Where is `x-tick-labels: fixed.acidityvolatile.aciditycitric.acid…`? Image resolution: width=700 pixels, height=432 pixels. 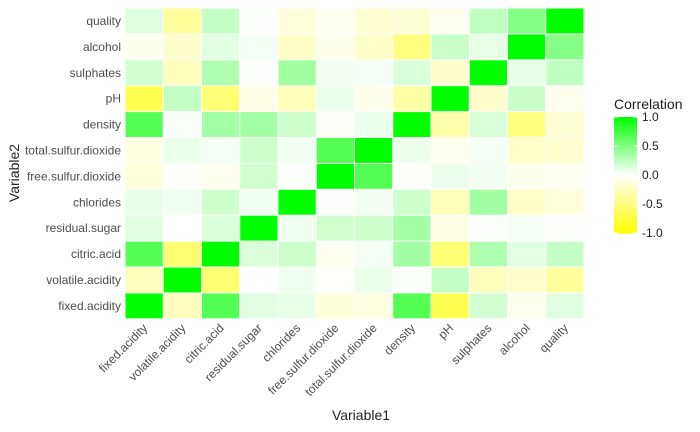
x-tick-labels: fixed.acidityvolatile.aciditycitric.acid… is located at coordinates (333, 360).